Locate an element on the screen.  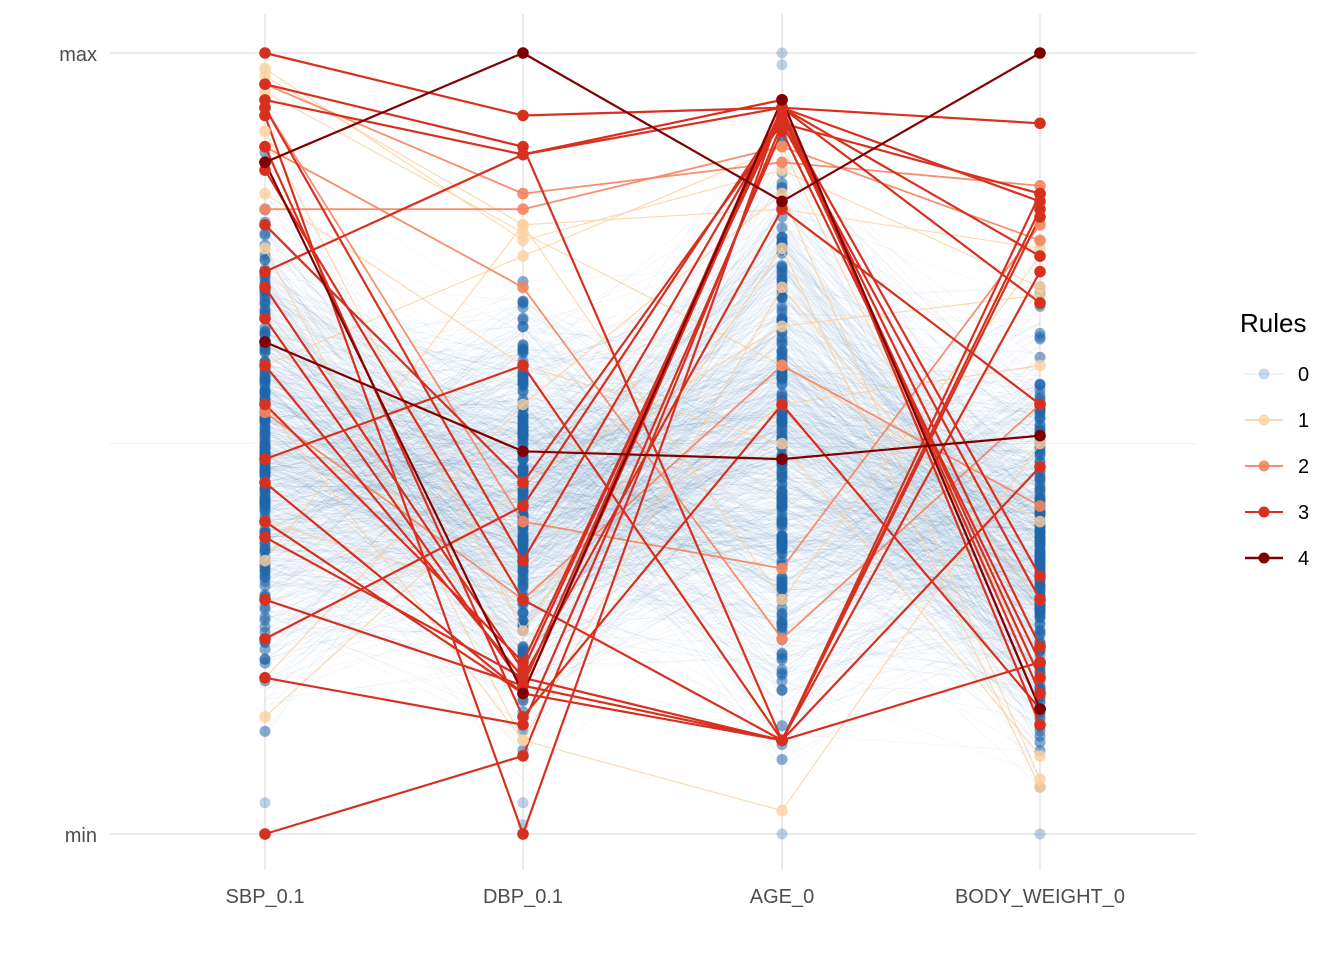
y-tick-max: max is located at coordinates (78, 55).